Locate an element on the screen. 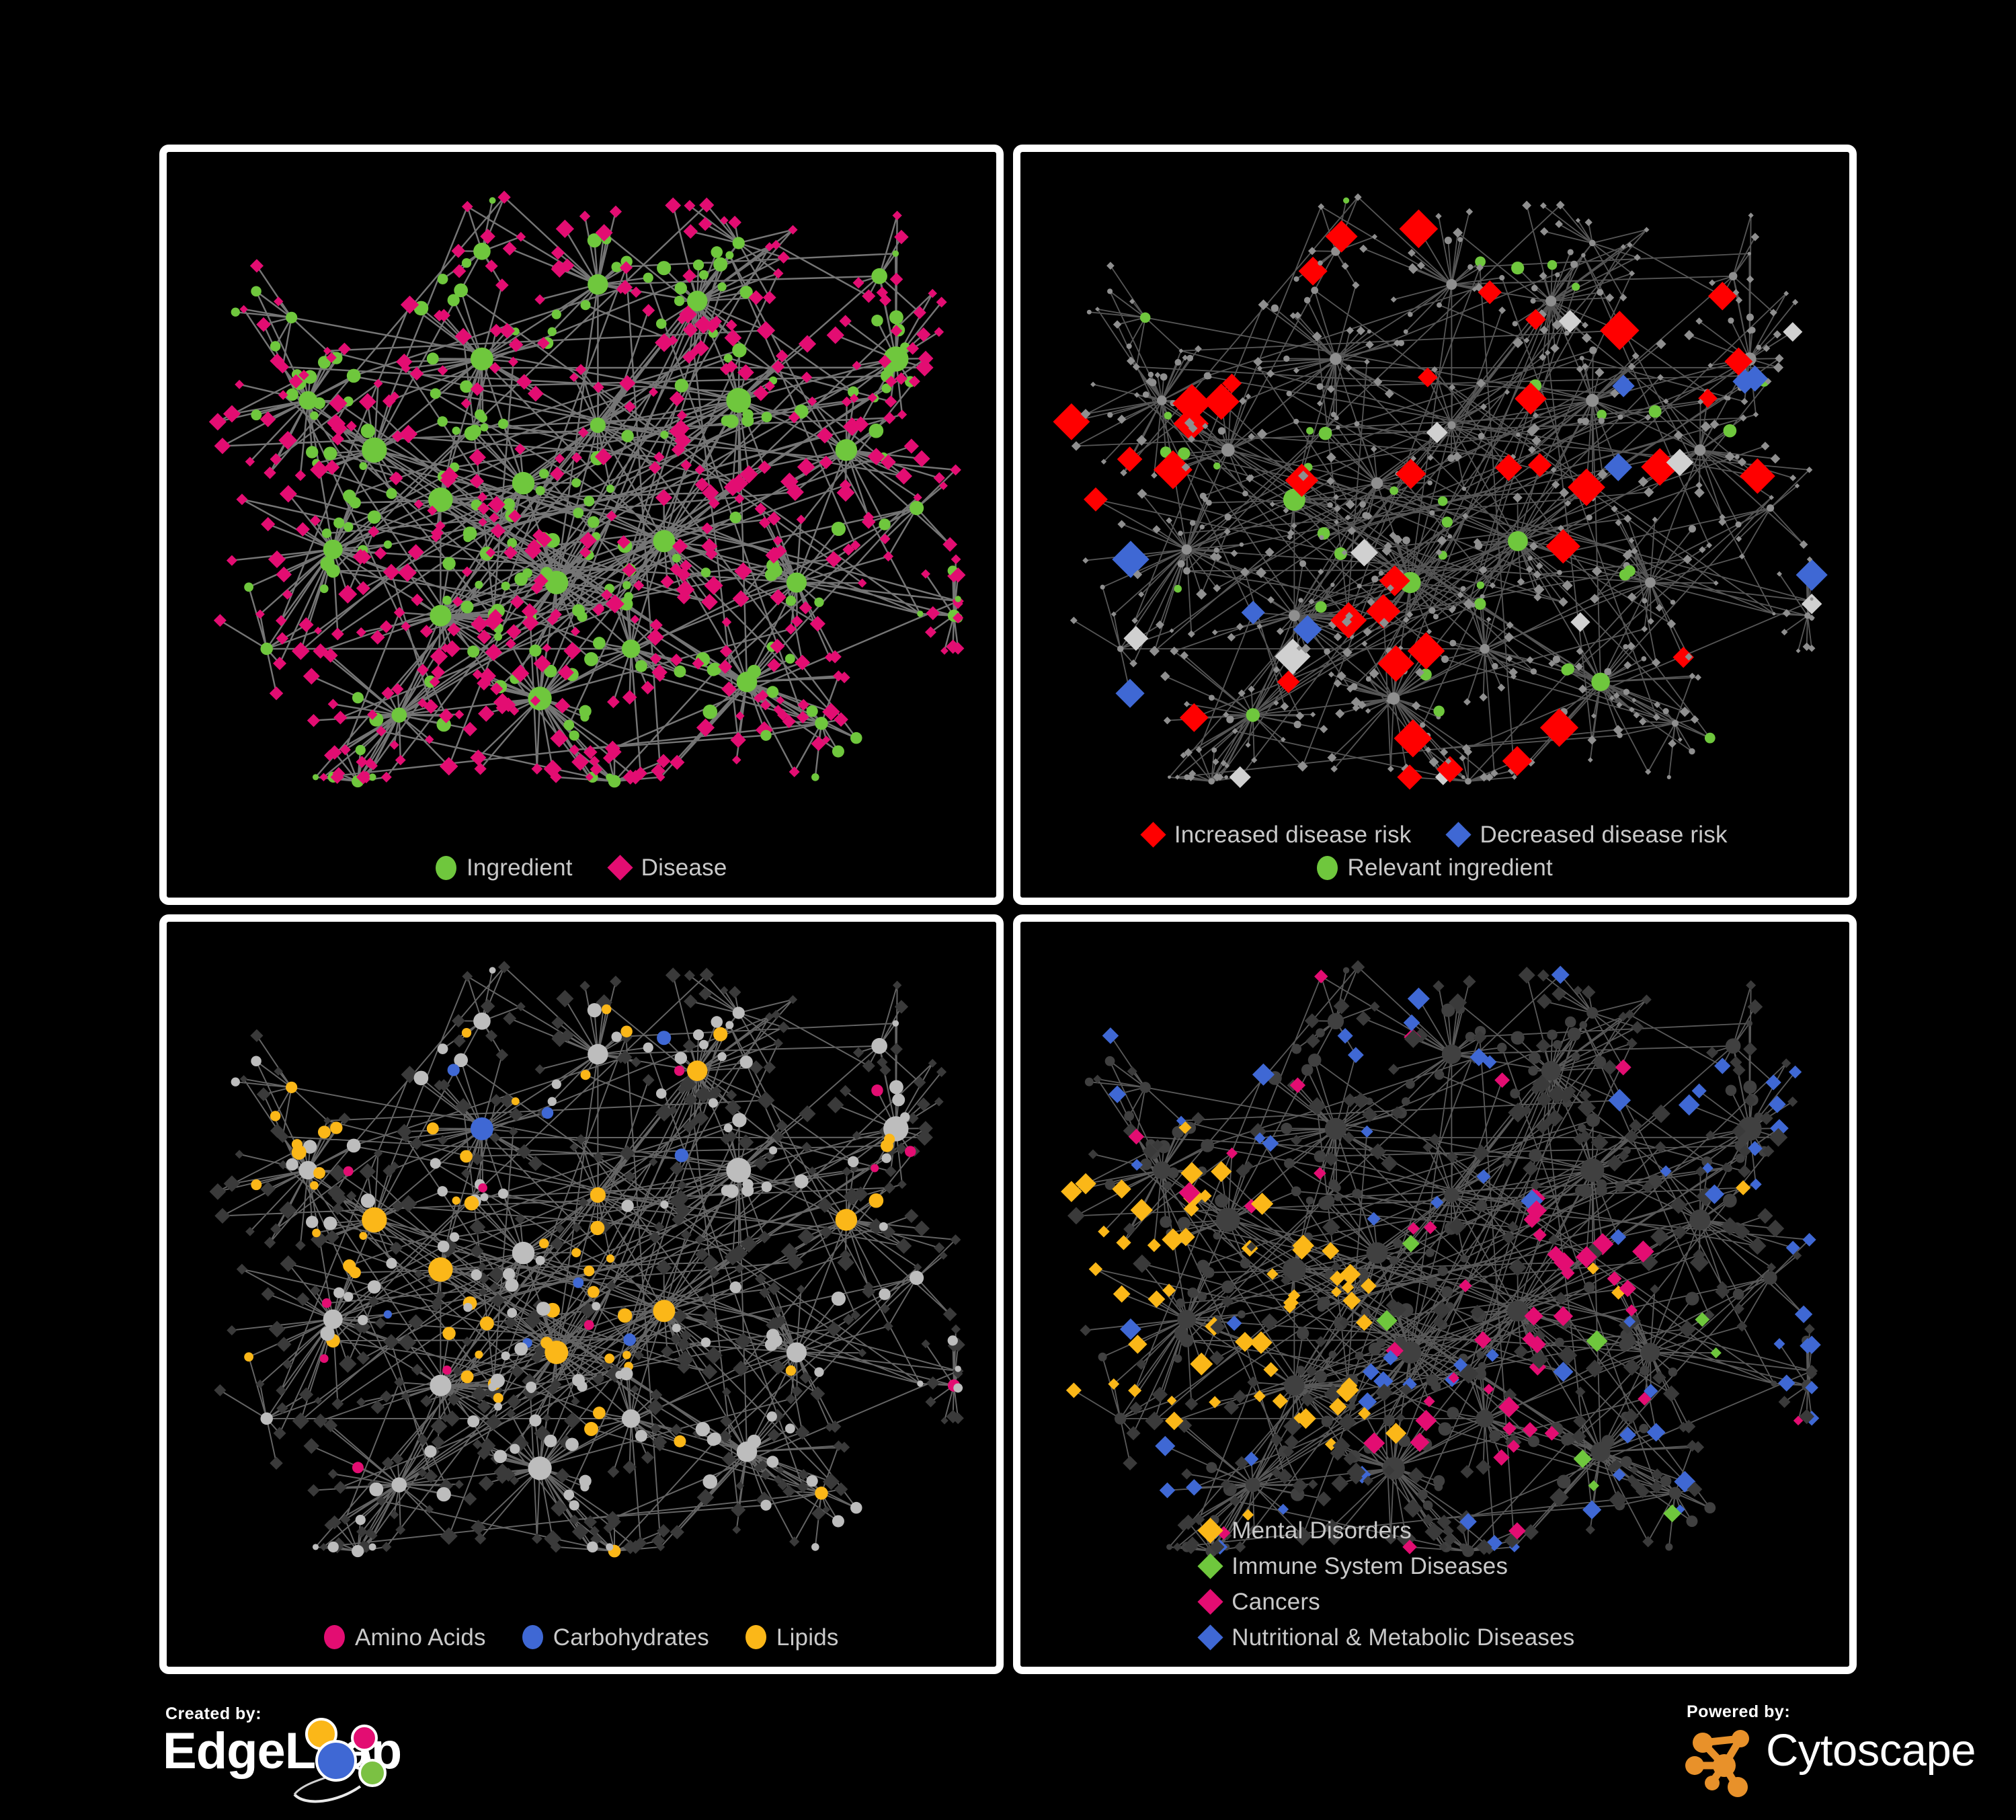 The height and width of the screenshot is (1820, 2016). legend-item: Increased disease risk is located at coordinates (1276, 834).